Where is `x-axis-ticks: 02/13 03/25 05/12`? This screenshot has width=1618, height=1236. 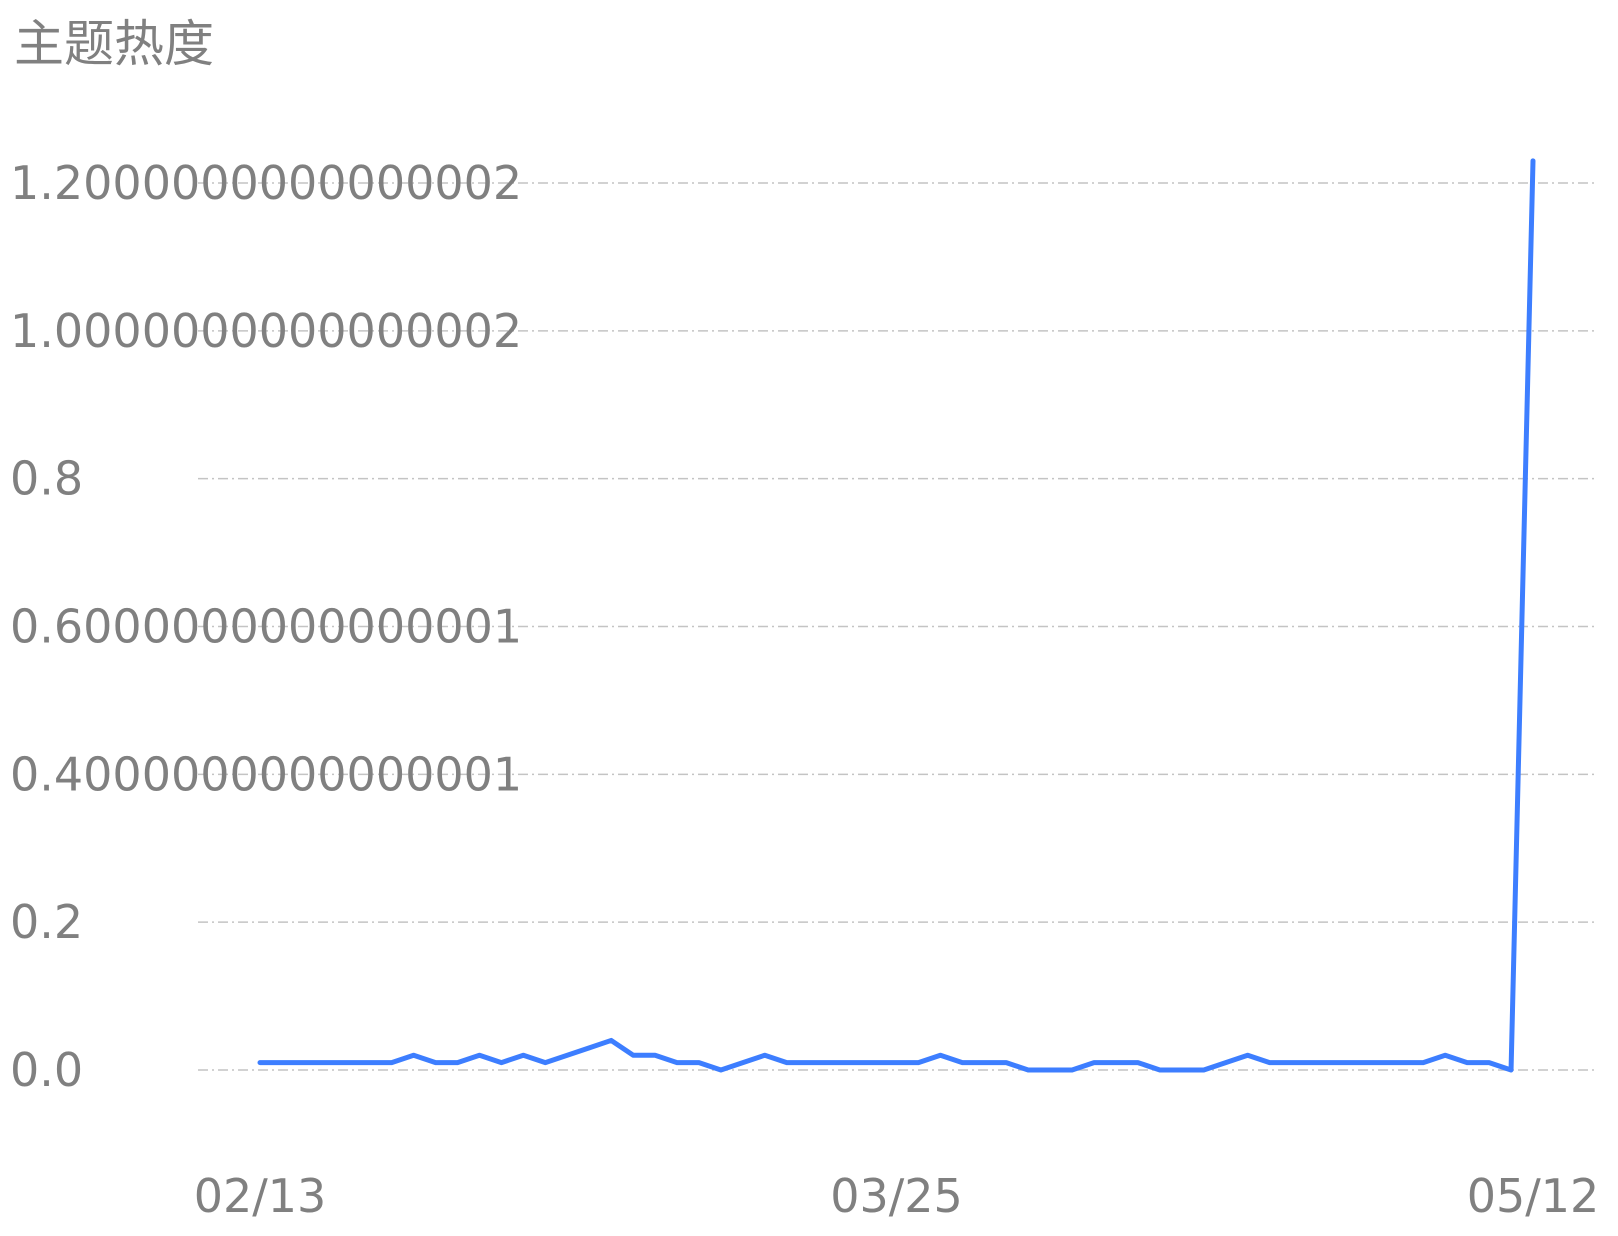 x-axis-ticks: 02/13 03/25 05/12 is located at coordinates (897, 1196).